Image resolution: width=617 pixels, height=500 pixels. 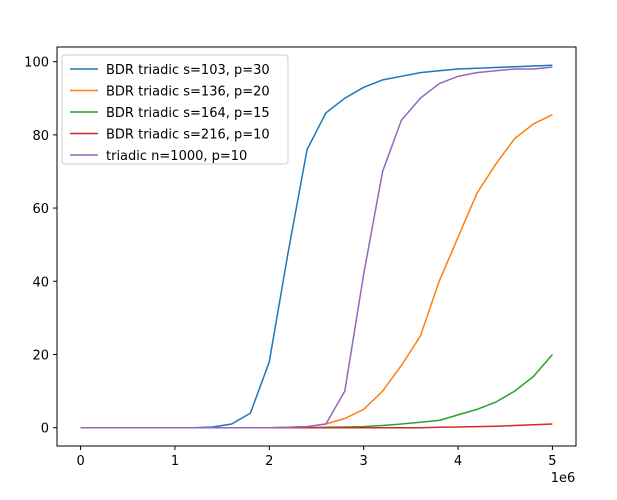 I want to click on x-tick-label: 0, so click(x=80, y=461).